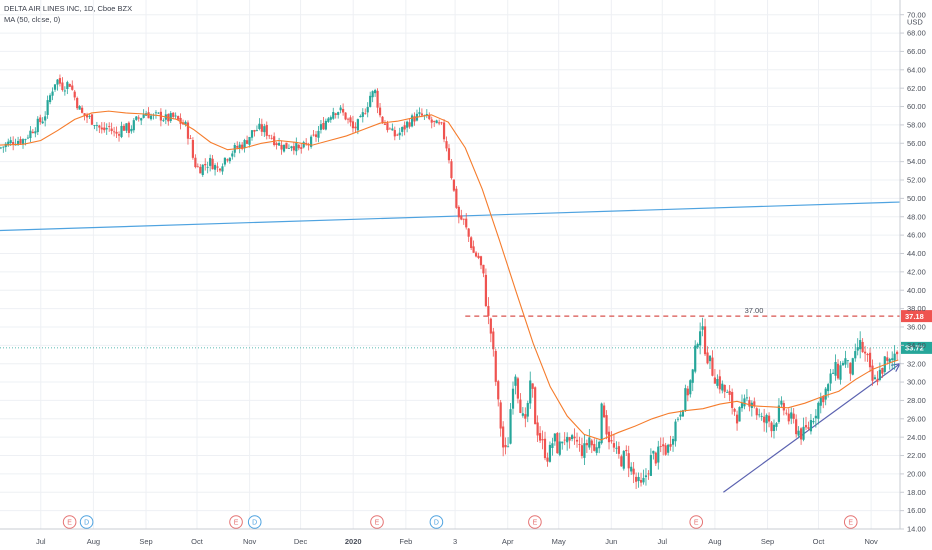 This screenshot has height=550, width=932. Describe the element at coordinates (254, 522) in the screenshot. I see `dividend-marker` at that location.